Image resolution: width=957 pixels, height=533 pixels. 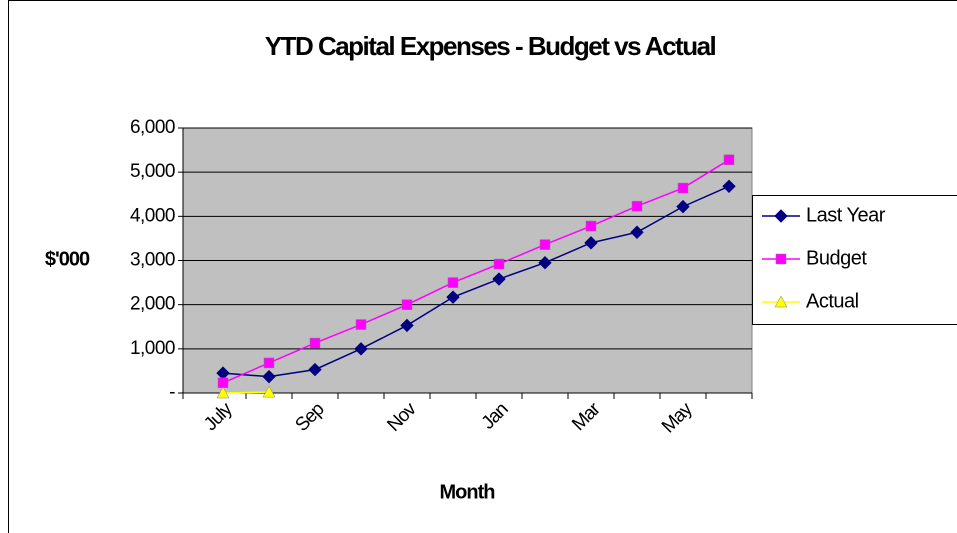 What do you see at coordinates (172, 392) in the screenshot?
I see `y-tick-label: -` at bounding box center [172, 392].